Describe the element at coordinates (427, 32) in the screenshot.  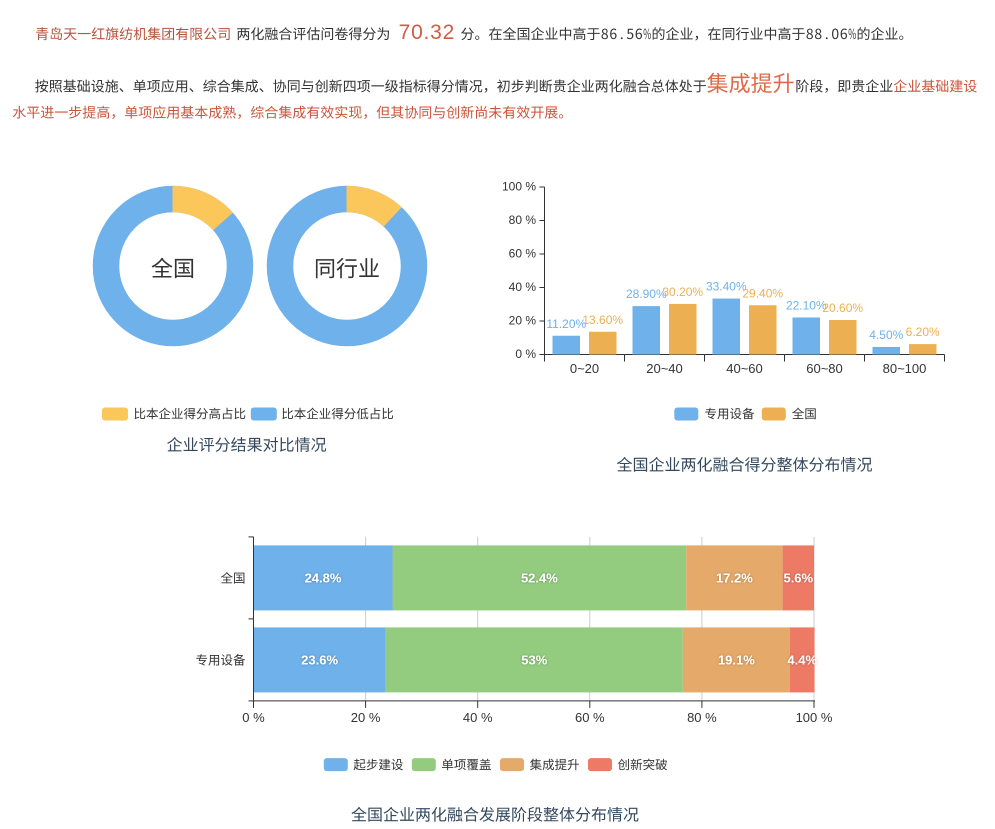
I see `svg-text: 70.32` at that location.